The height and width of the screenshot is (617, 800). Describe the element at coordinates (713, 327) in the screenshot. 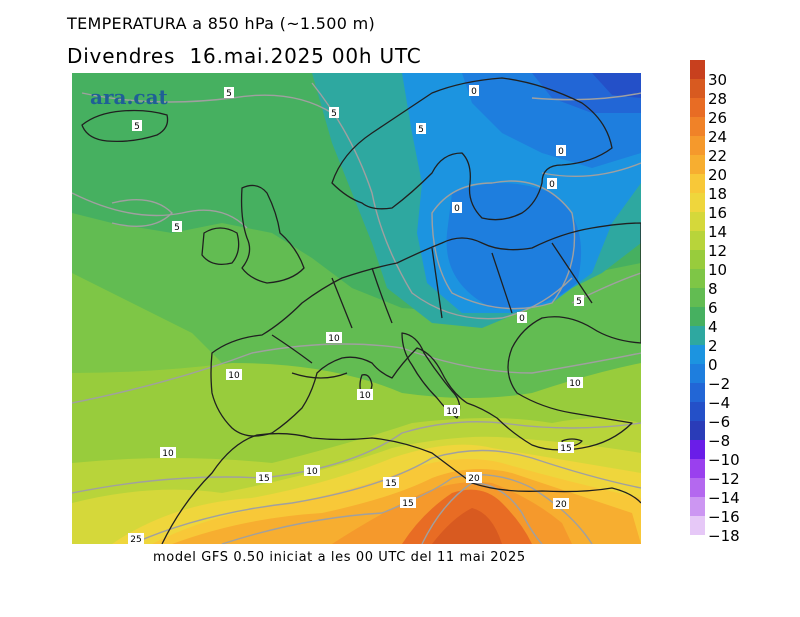

I see `colorbar-label: 4` at that location.